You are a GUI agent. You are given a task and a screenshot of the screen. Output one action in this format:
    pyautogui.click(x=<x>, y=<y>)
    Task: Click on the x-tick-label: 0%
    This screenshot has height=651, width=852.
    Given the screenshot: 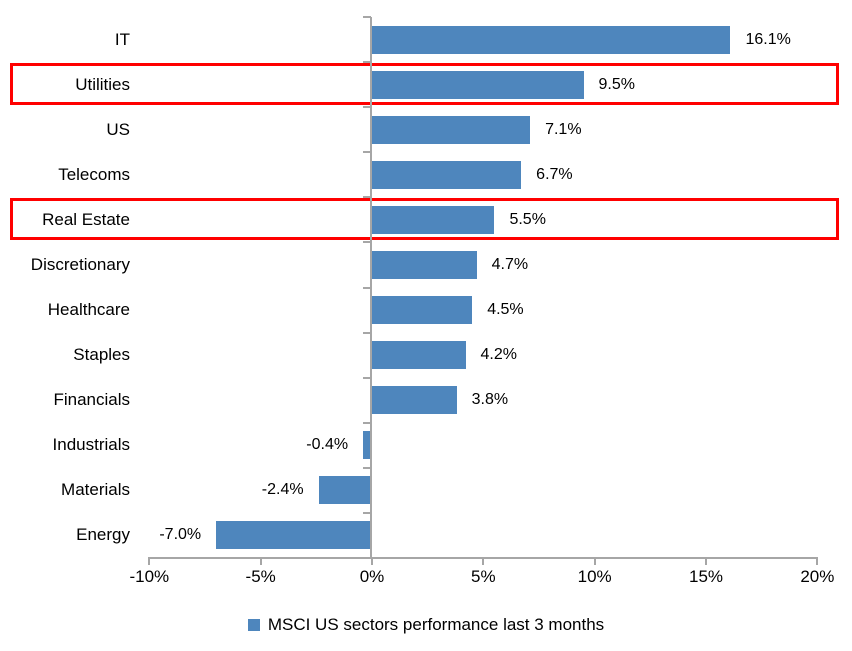 What is the action you would take?
    pyautogui.click(x=372, y=576)
    